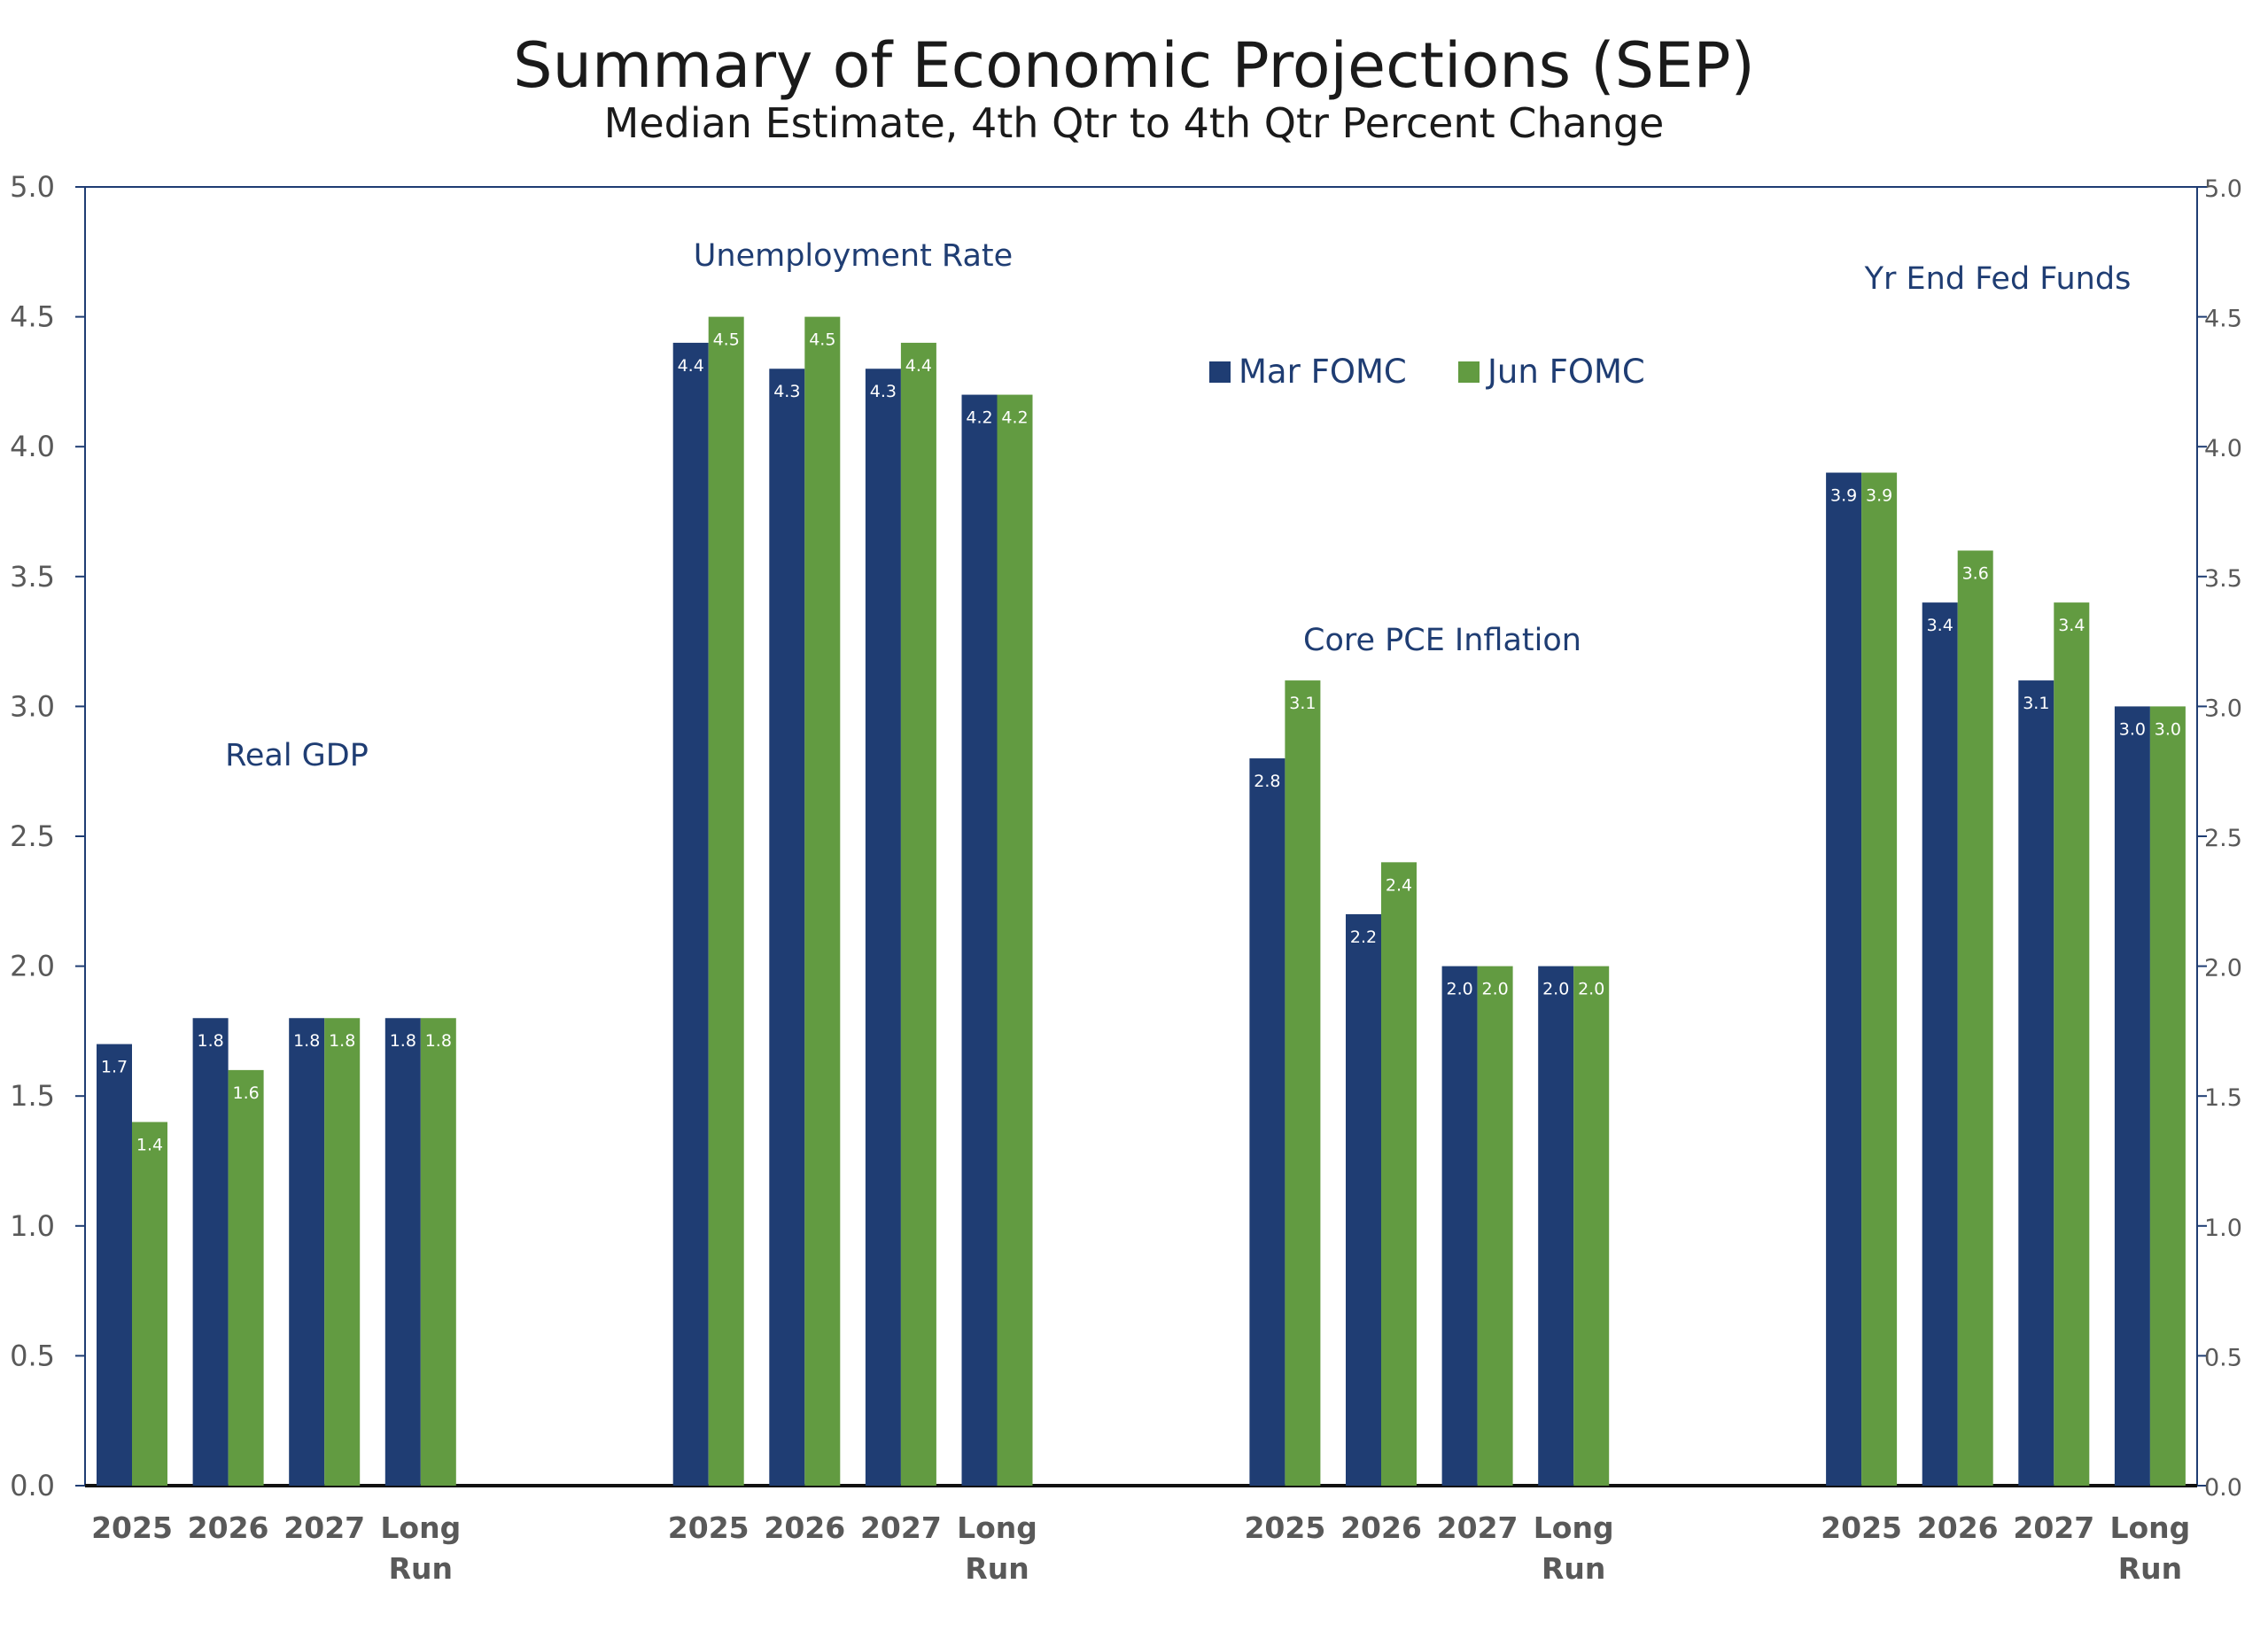 The image size is (2268, 1646). I want to click on right-tick-label: 5.0, so click(2223, 189).